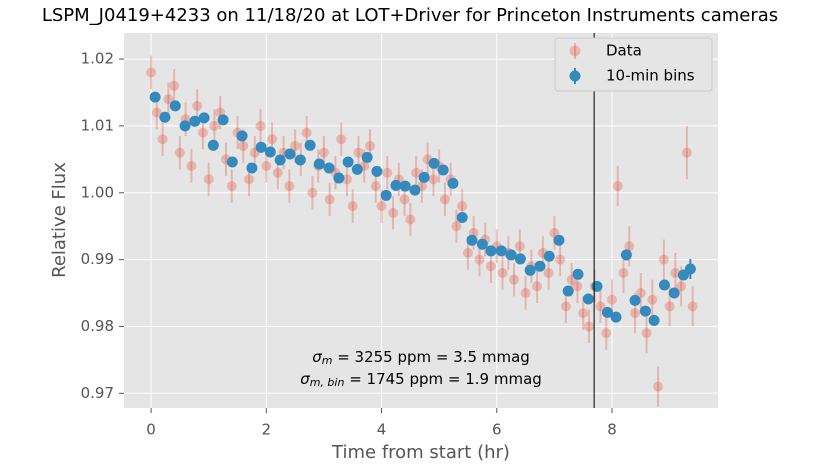 Image resolution: width=819 pixels, height=468 pixels. What do you see at coordinates (624, 51) in the screenshot?
I see `legend-label: Data` at bounding box center [624, 51].